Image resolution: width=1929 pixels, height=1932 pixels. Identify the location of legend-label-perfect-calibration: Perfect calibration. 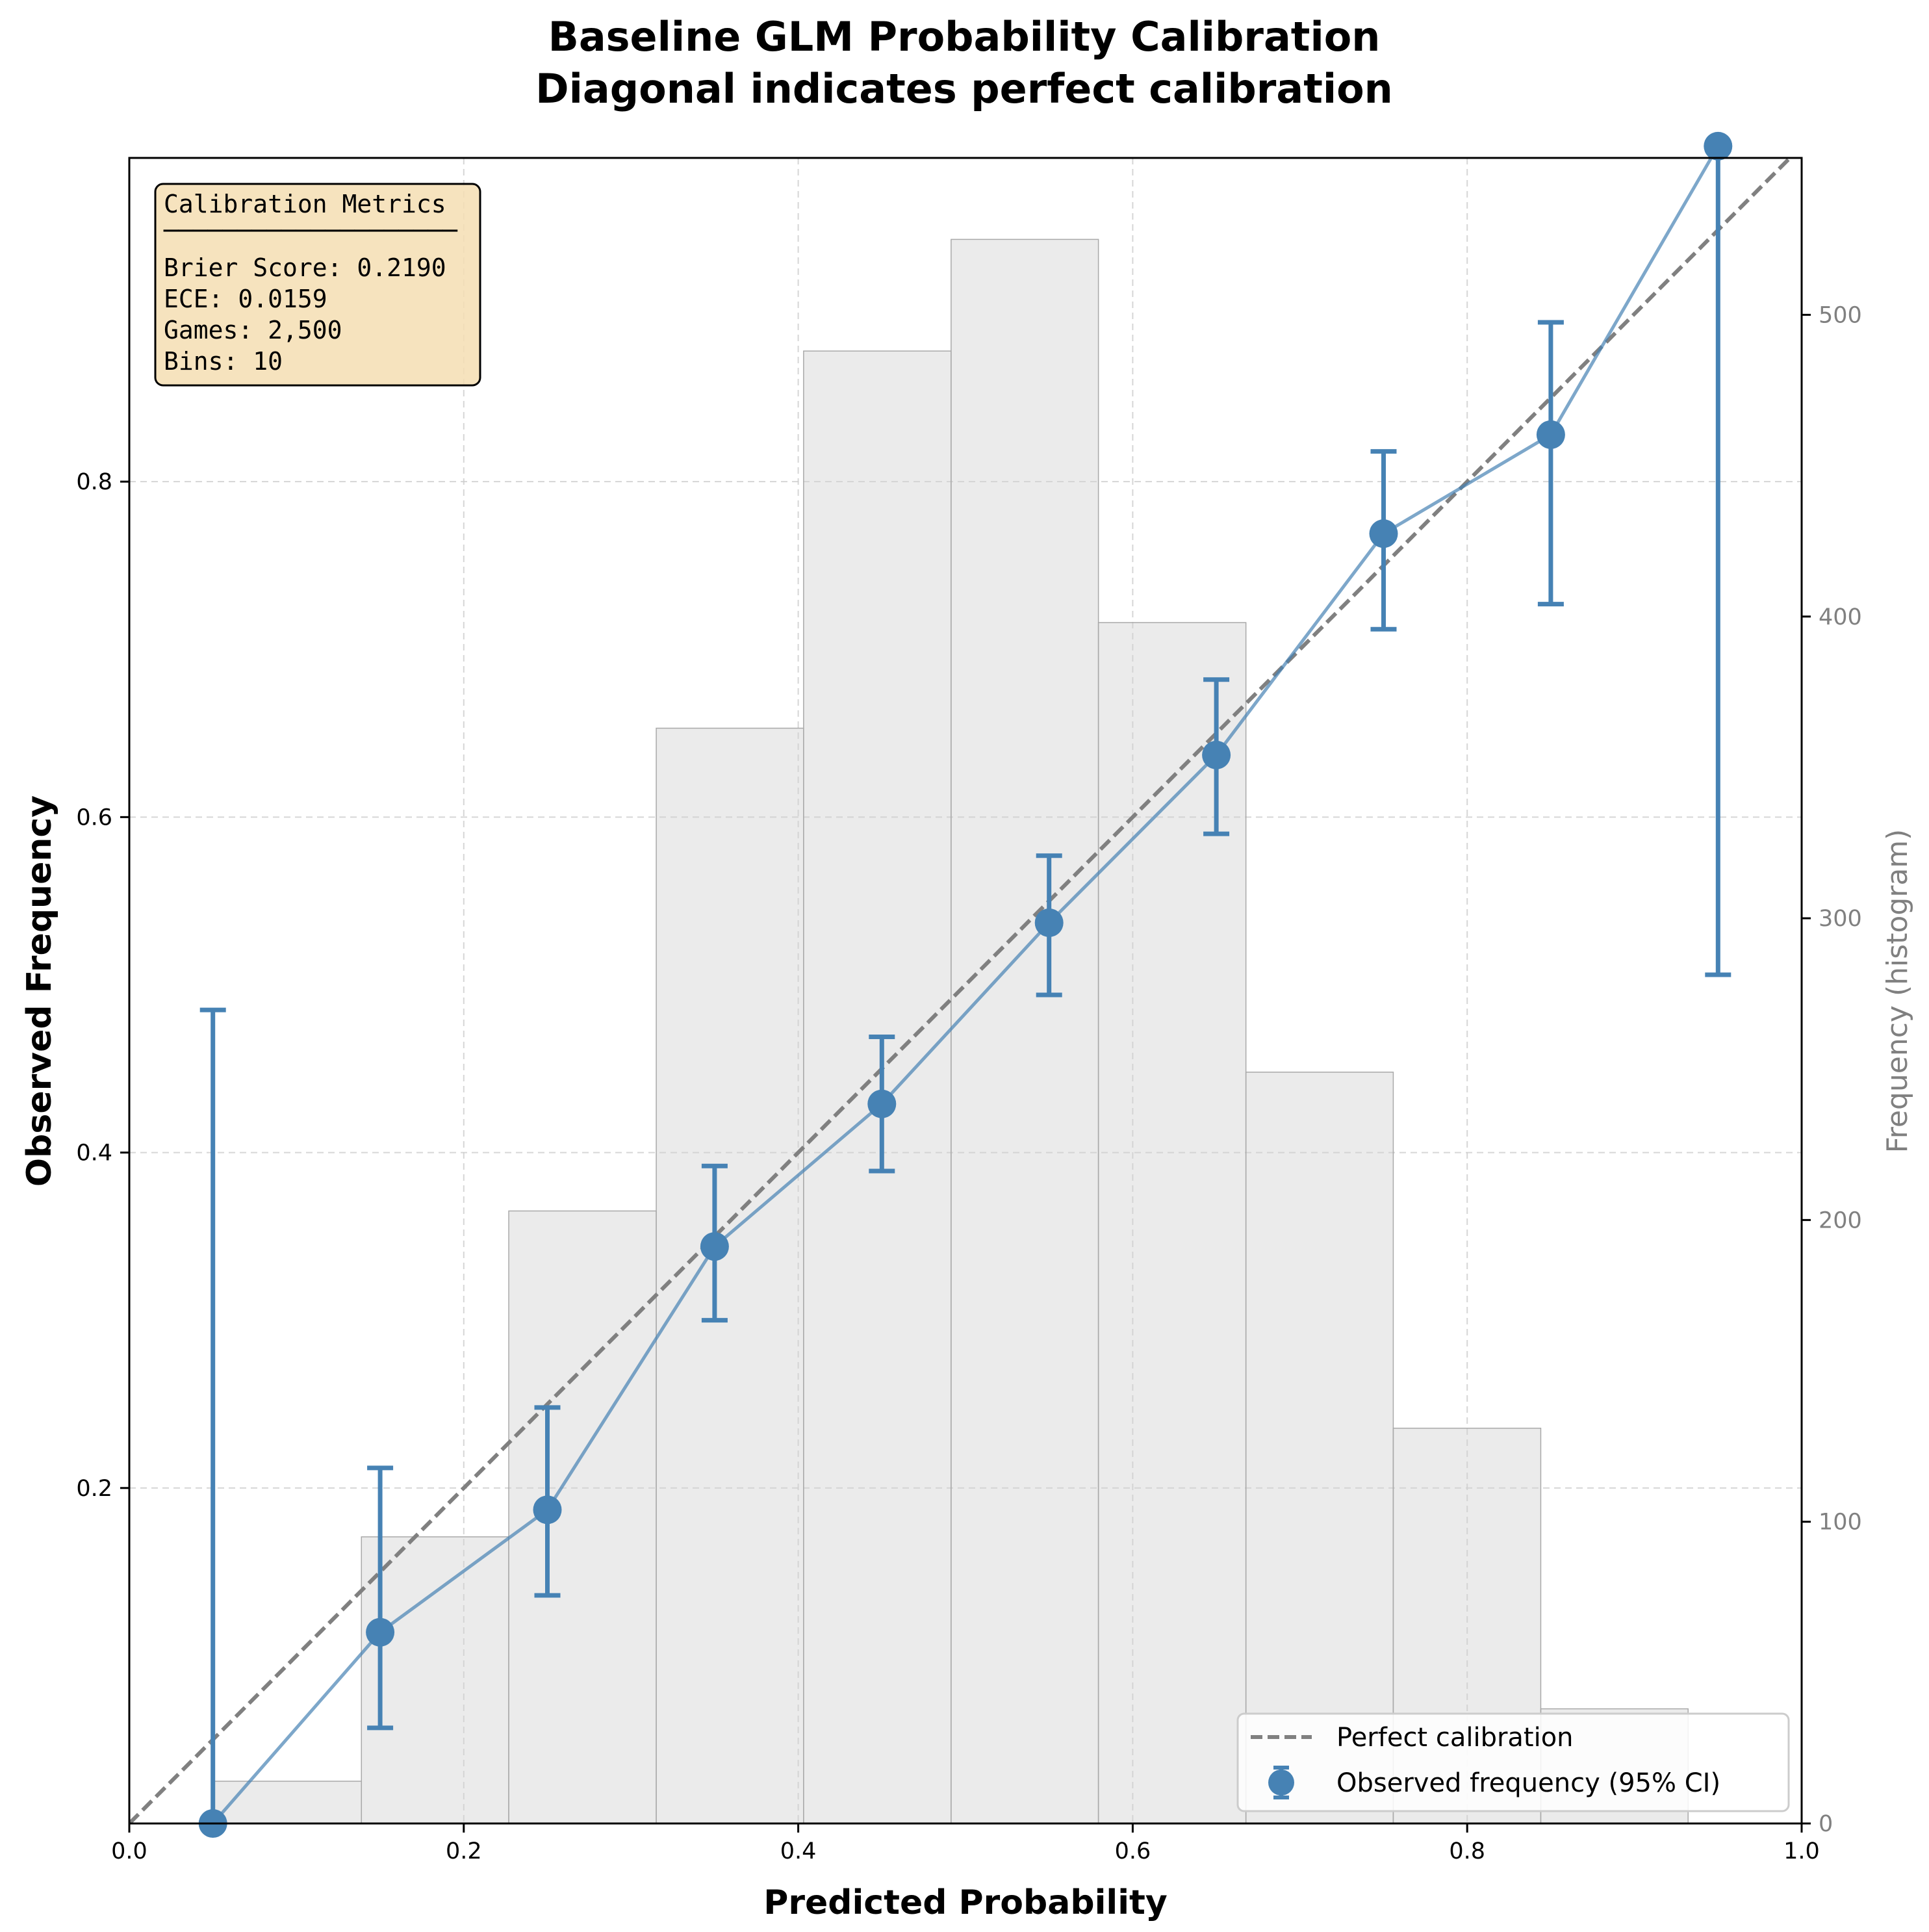
(1455, 1738).